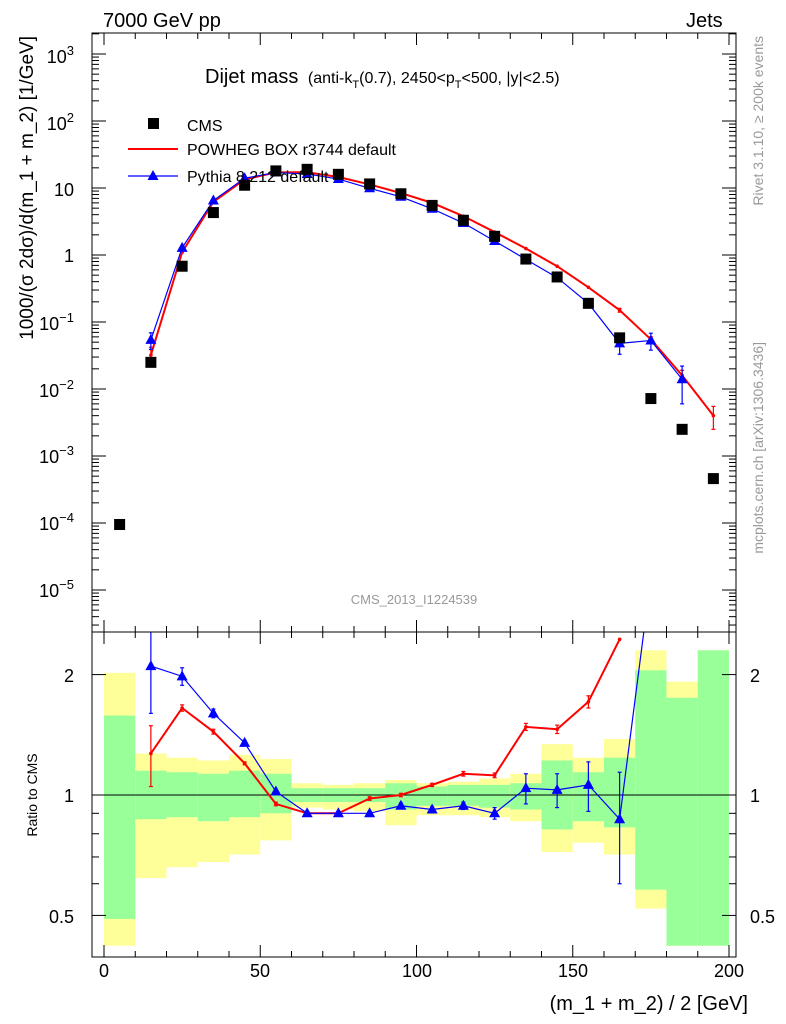  What do you see at coordinates (69, 256) in the screenshot?
I see `ytick-1e0: 1` at bounding box center [69, 256].